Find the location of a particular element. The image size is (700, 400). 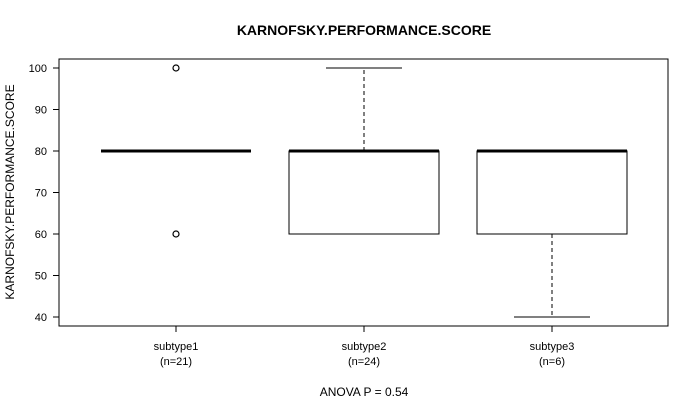

box-subtype2 is located at coordinates (364, 151).